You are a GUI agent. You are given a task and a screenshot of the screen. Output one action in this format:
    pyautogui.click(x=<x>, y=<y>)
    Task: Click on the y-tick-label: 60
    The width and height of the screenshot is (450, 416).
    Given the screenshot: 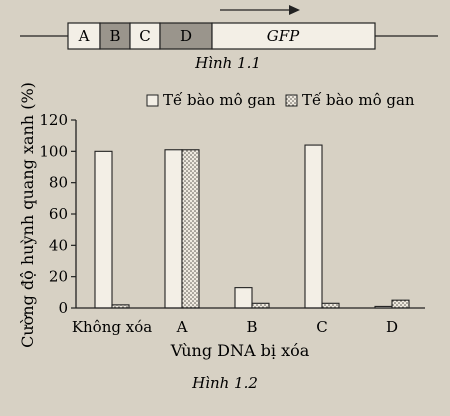 What is the action you would take?
    pyautogui.click(x=58, y=214)
    